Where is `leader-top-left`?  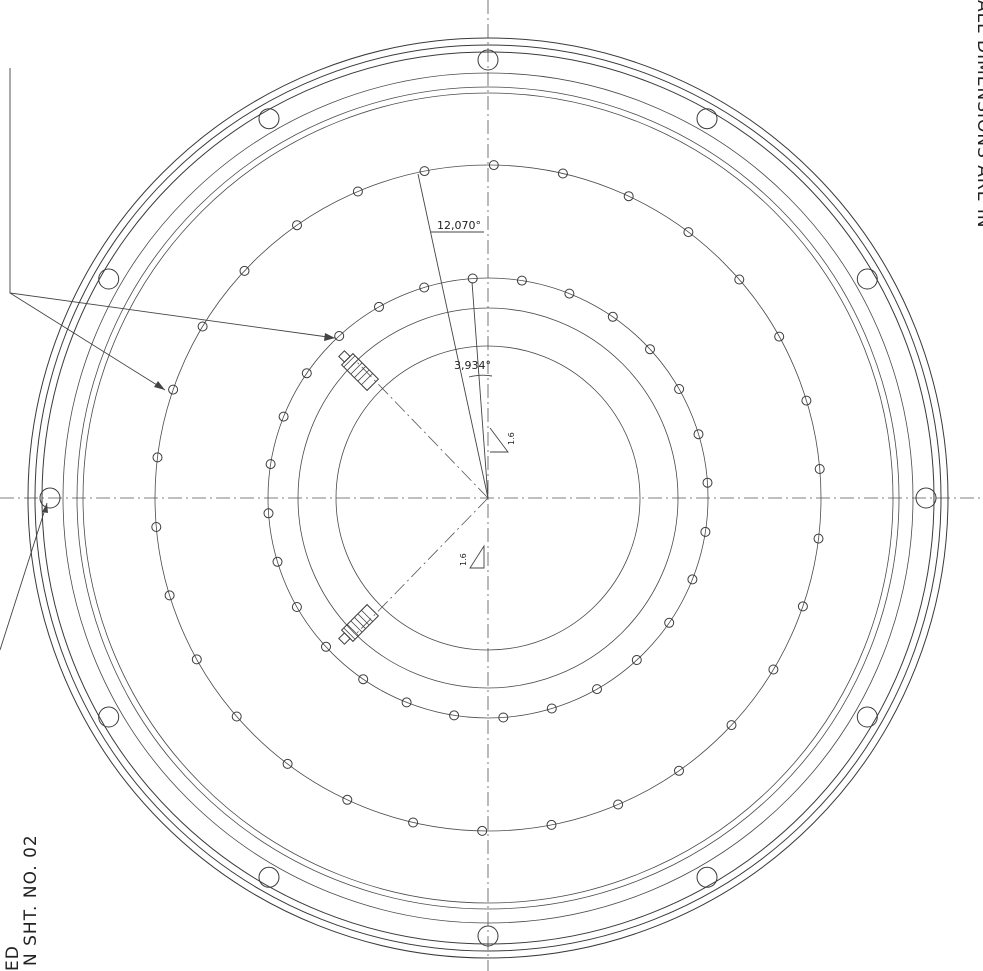
leader-top-left is located at coordinates (172, 203).